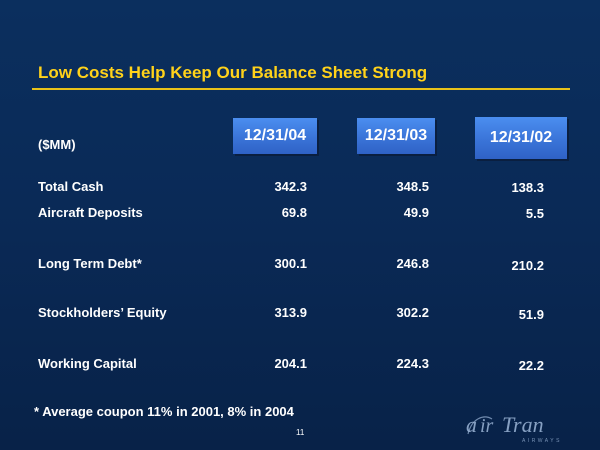  Describe the element at coordinates (301, 89) in the screenshot. I see `title-underline` at that location.